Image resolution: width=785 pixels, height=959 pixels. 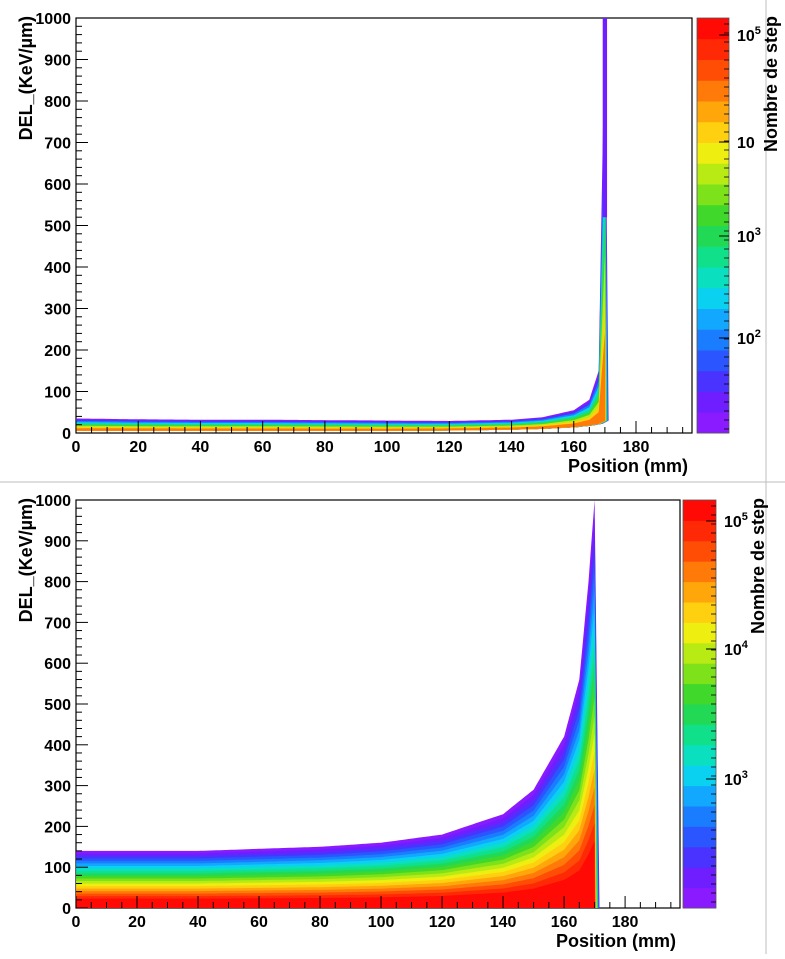 What do you see at coordinates (138, 447) in the screenshot?
I see `x-tick-label: 20` at bounding box center [138, 447].